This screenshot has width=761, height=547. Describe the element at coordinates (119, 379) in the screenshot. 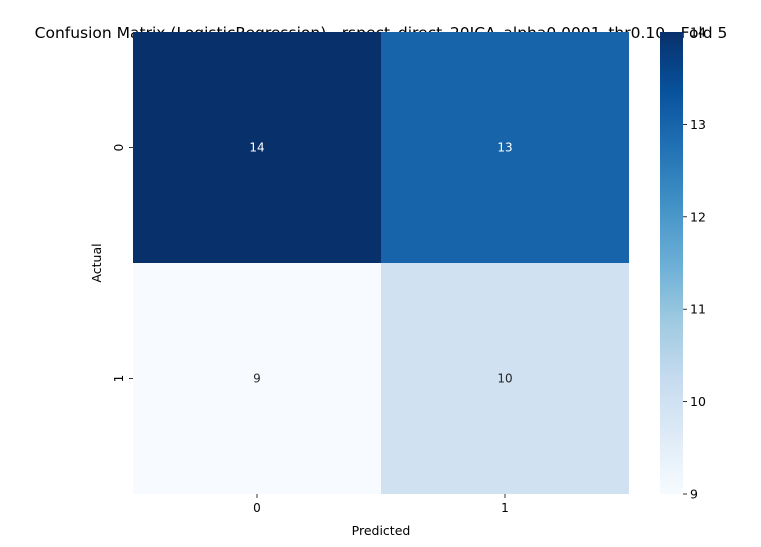

I see `y-tick-label: 1` at that location.